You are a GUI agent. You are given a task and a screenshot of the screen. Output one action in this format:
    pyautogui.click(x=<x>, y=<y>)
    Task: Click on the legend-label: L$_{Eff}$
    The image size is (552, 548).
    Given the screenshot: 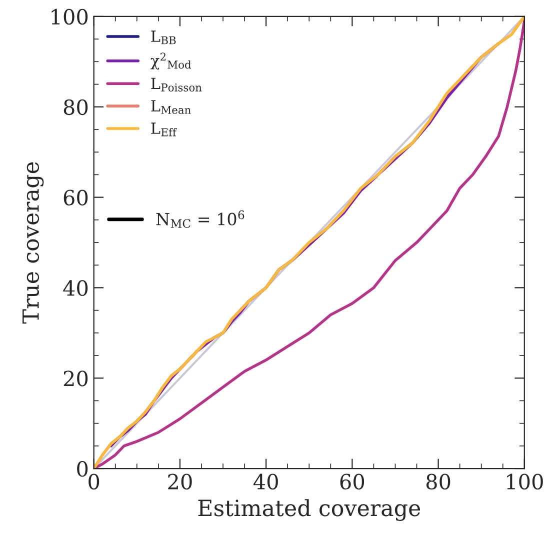 What is the action you would take?
    pyautogui.click(x=164, y=129)
    